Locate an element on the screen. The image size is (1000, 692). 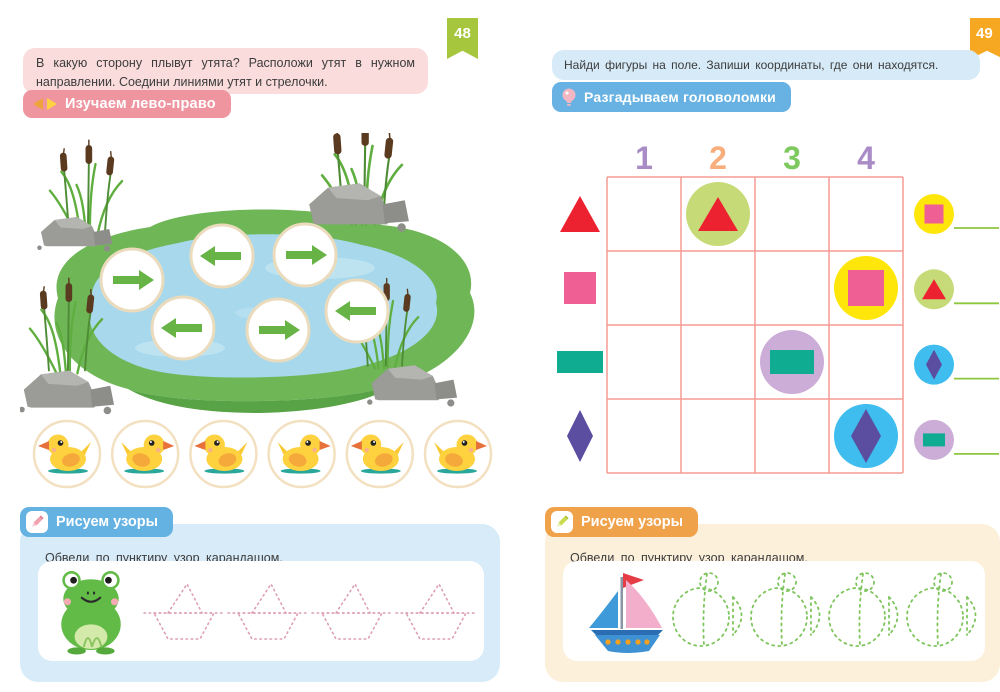
answer-item-square is located at coordinates (956, 214).